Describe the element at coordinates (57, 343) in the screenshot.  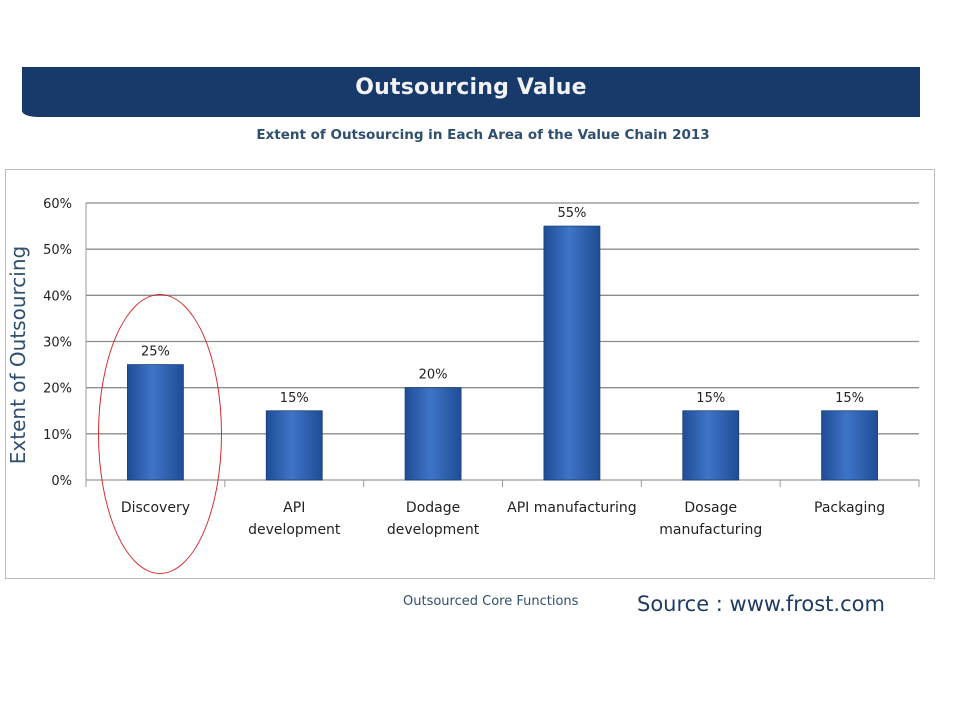
I see `y-tick-label: 30%` at that location.